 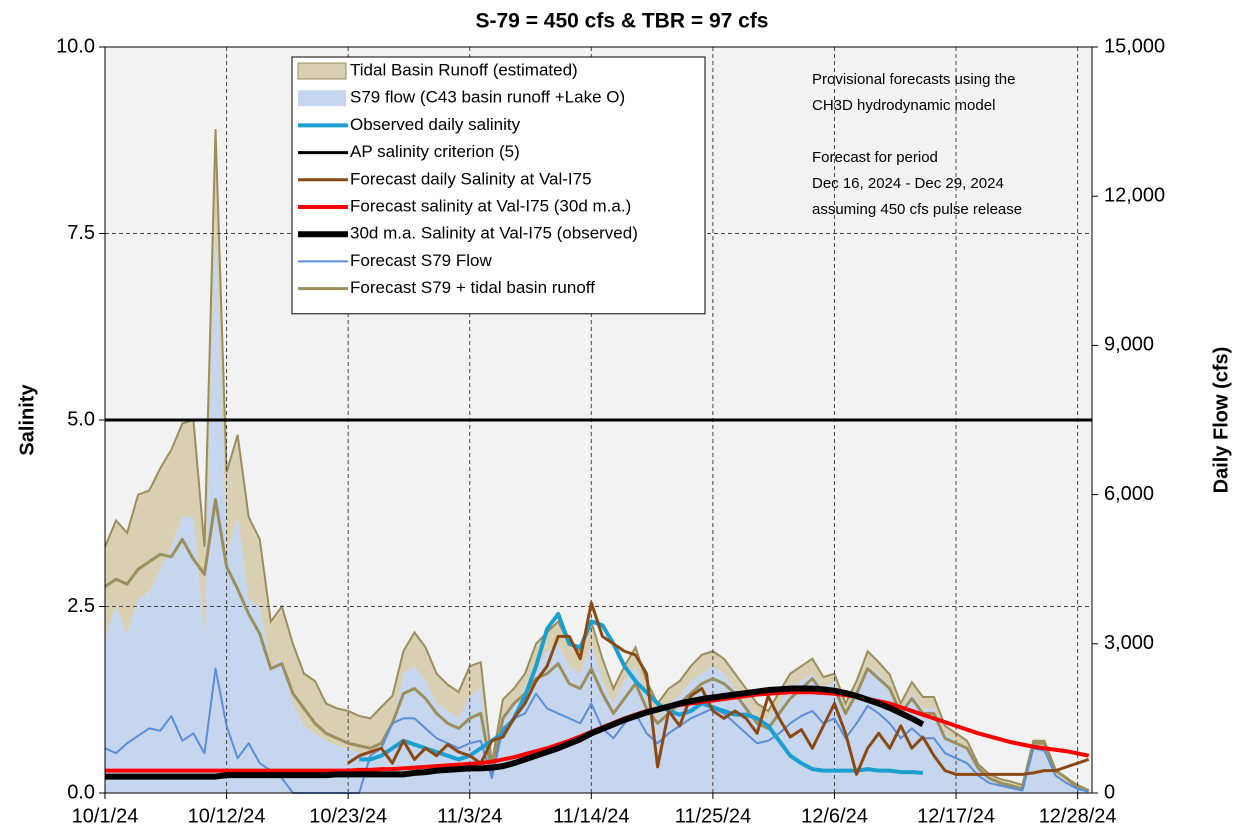 I want to click on y2-tick-label: 12,000, so click(x=1134, y=195).